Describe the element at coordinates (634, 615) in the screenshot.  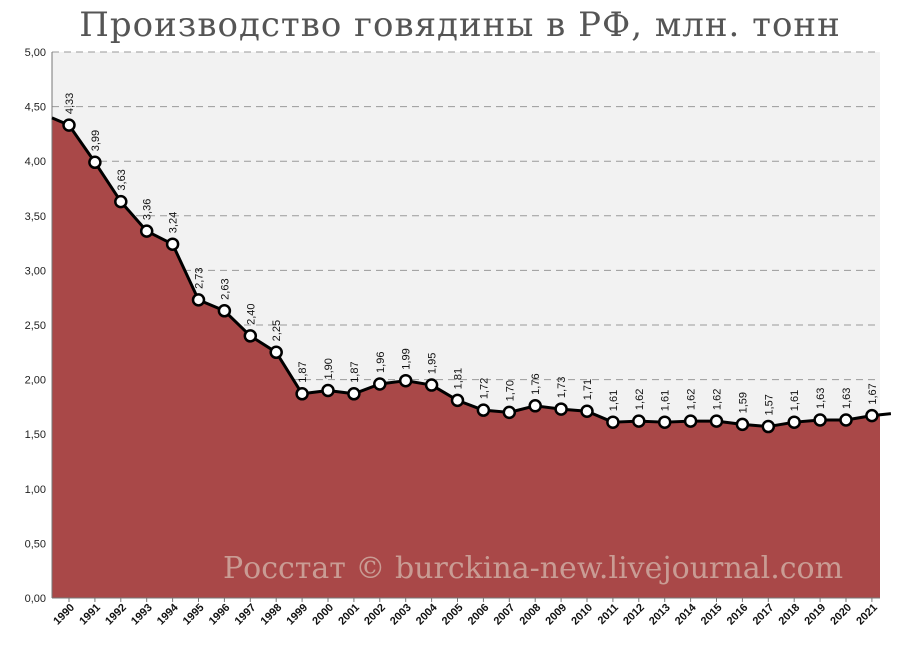
I see `x-tick-label: 2012` at that location.